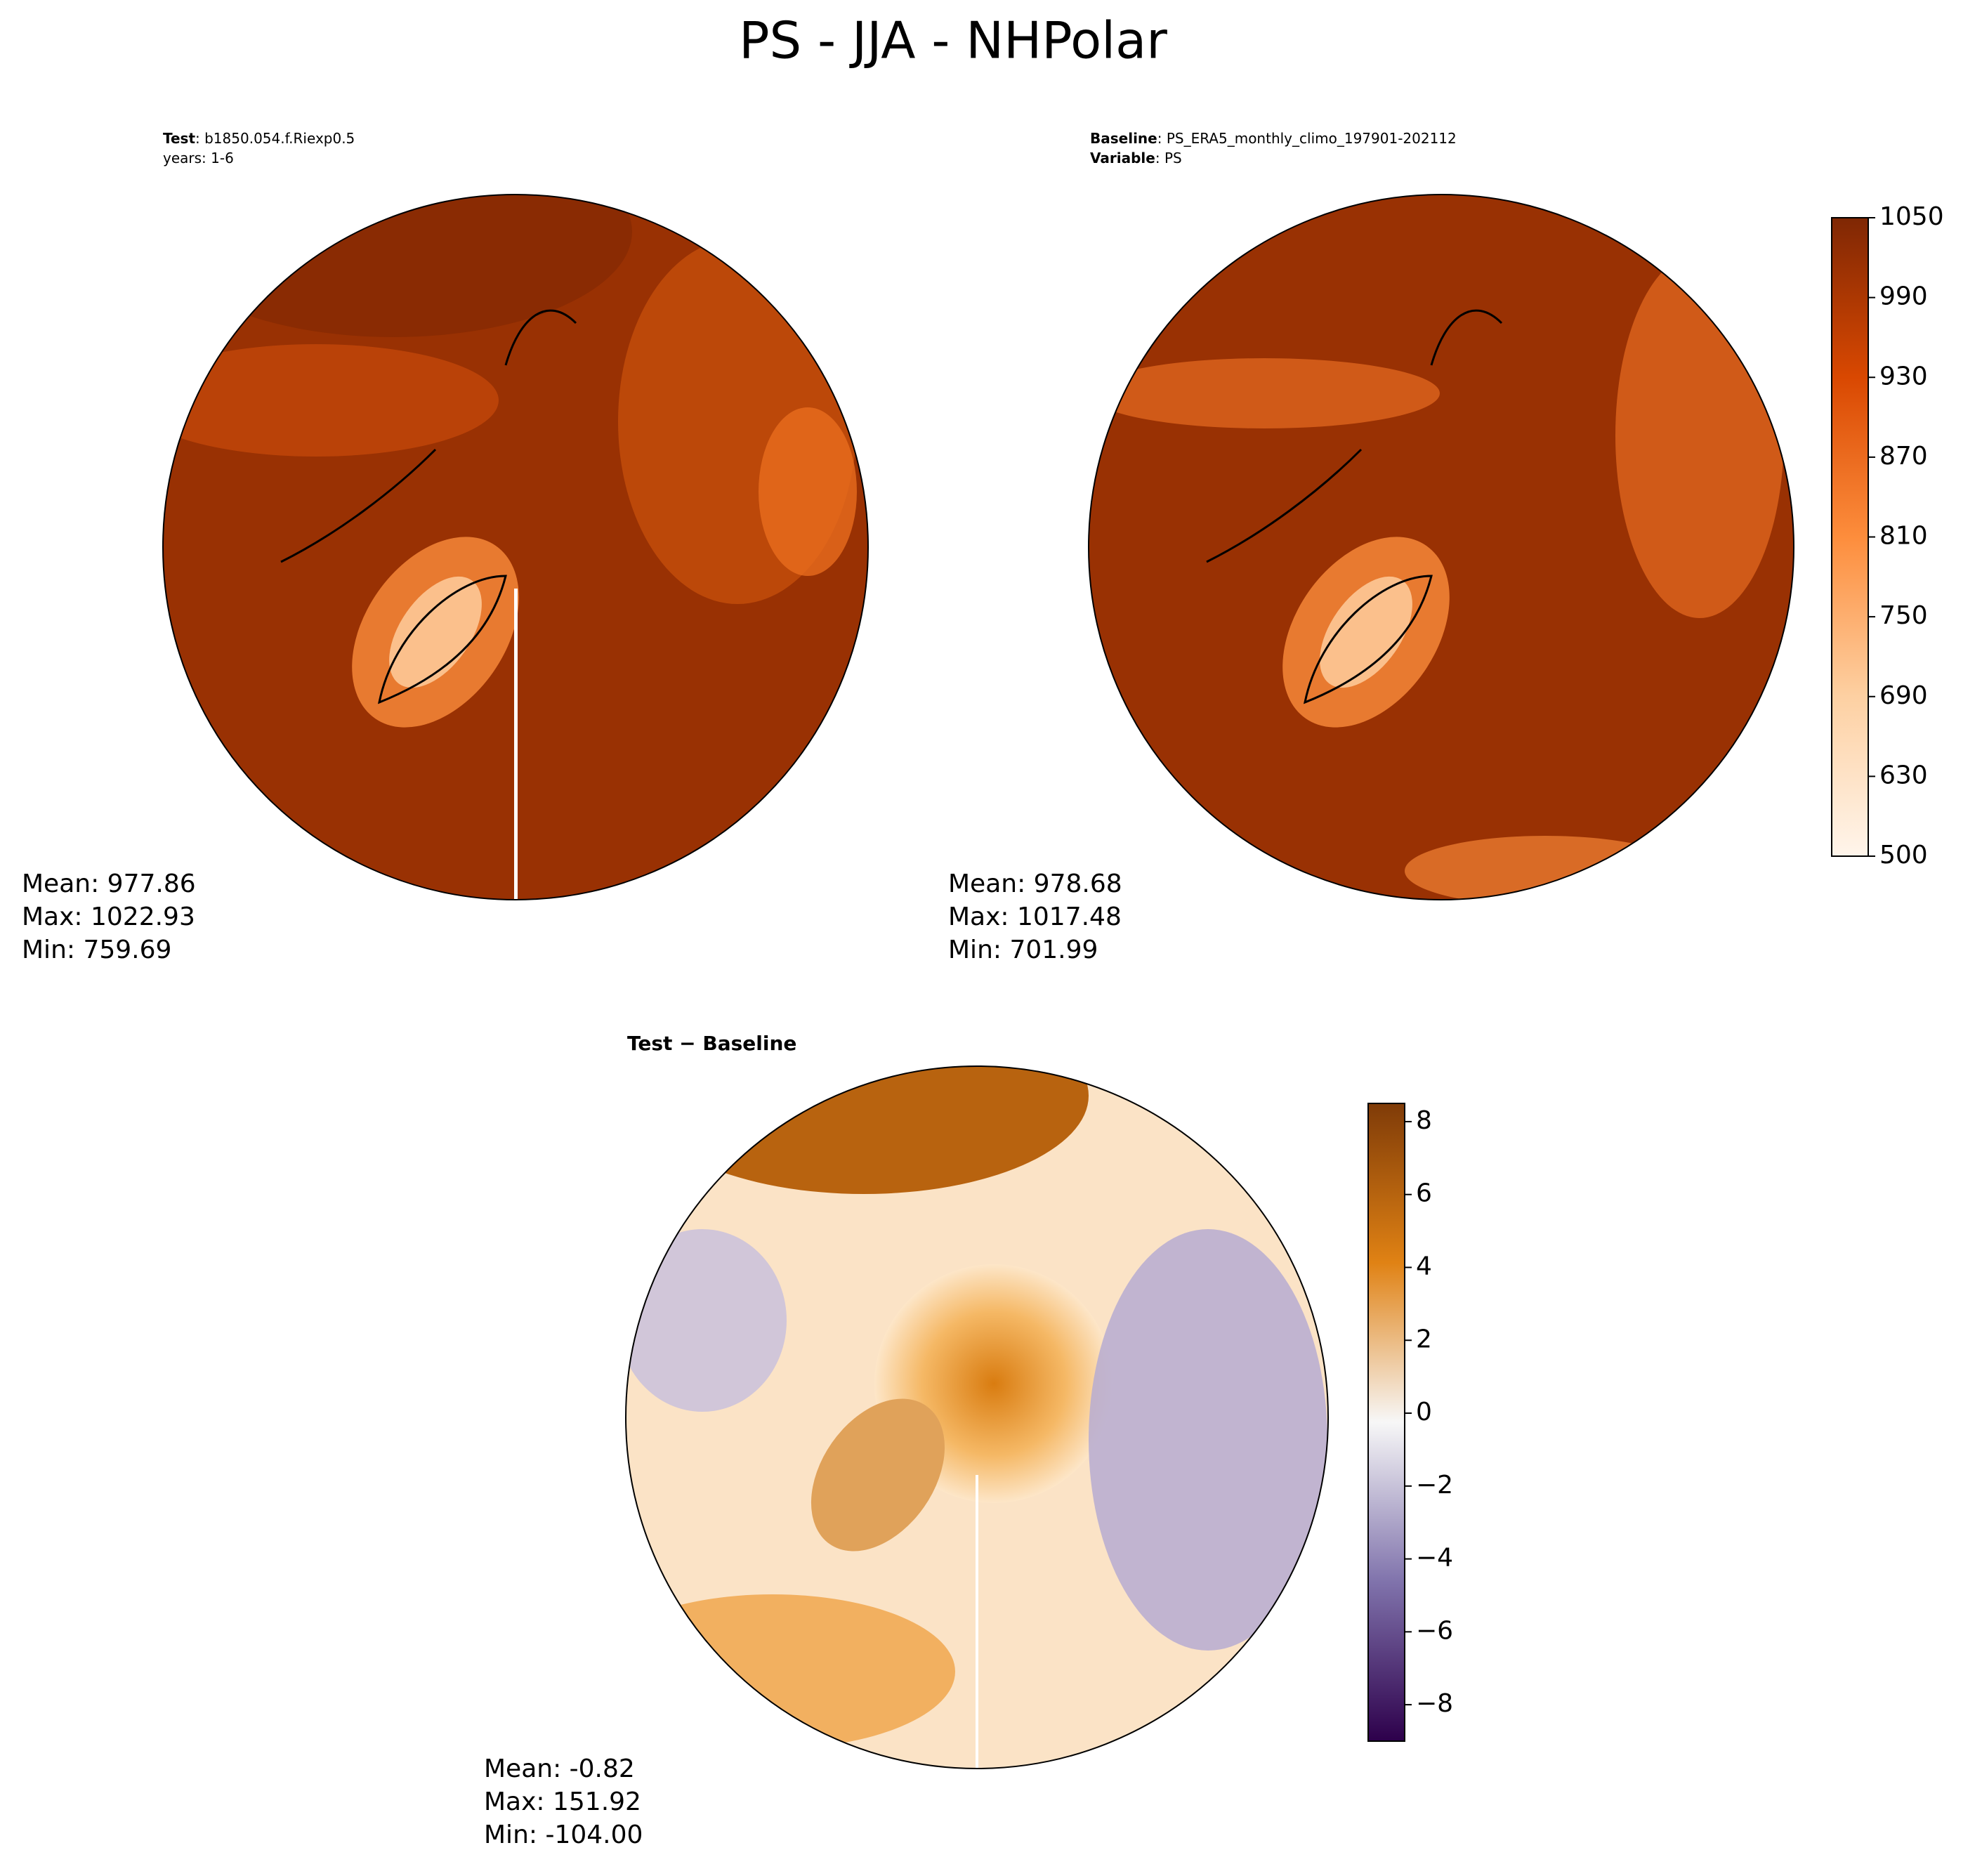  I want to click on header-label: Baseline, so click(1123, 138).